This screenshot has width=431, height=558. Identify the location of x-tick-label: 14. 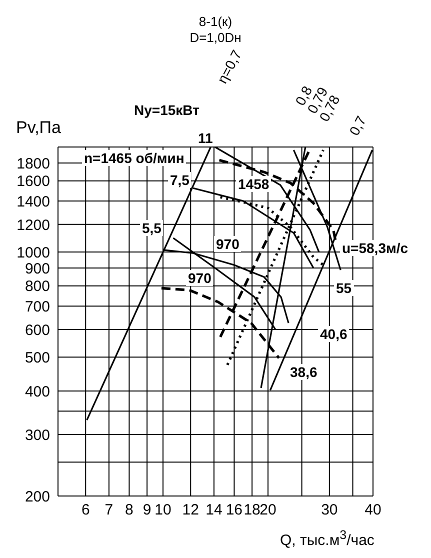
(214, 510).